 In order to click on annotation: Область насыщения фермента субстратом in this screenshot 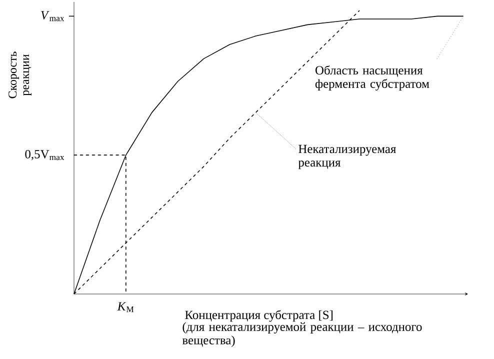, I will do `click(372, 78)`.